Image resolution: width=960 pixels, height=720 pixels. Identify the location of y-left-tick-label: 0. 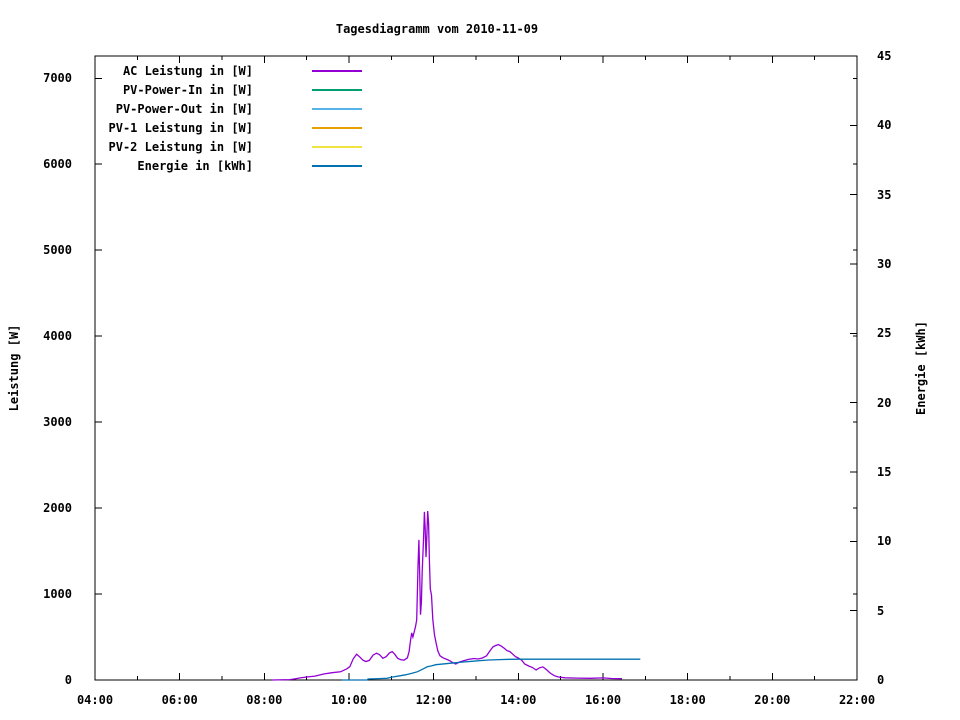
(68, 680).